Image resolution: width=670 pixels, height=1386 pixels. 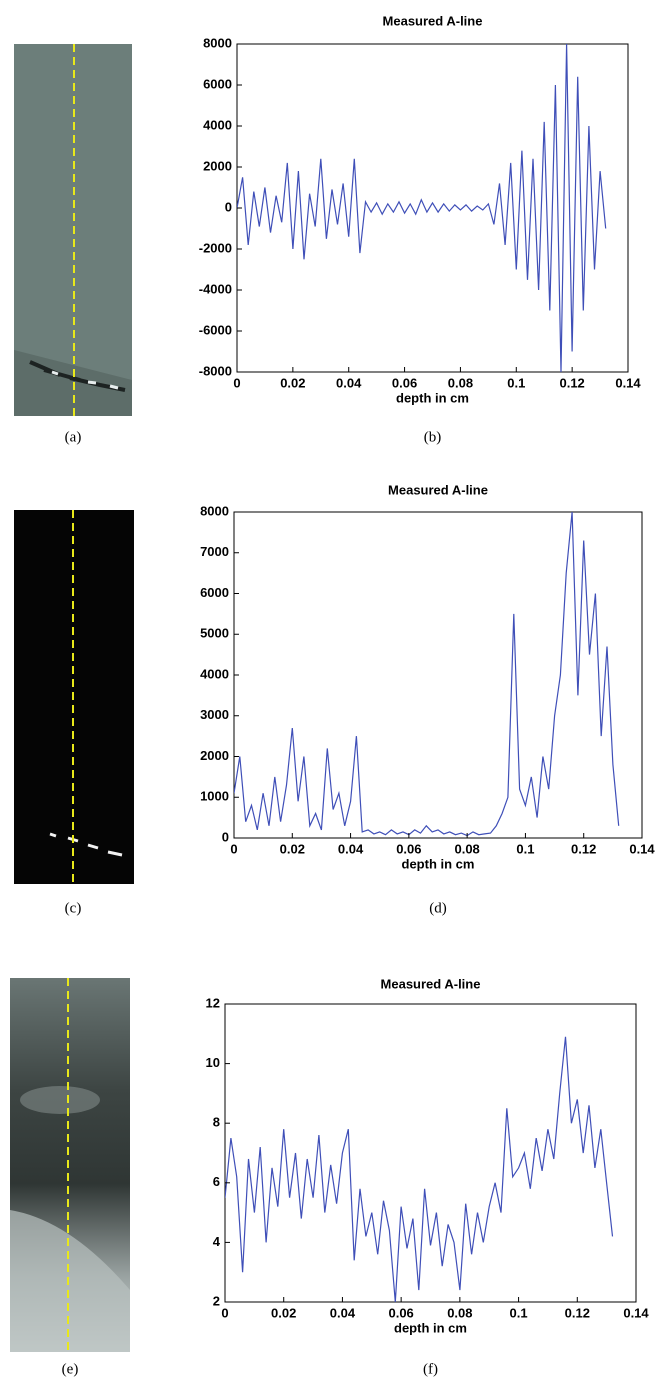 I want to click on y-tick-label: -2000, so click(x=215, y=247).